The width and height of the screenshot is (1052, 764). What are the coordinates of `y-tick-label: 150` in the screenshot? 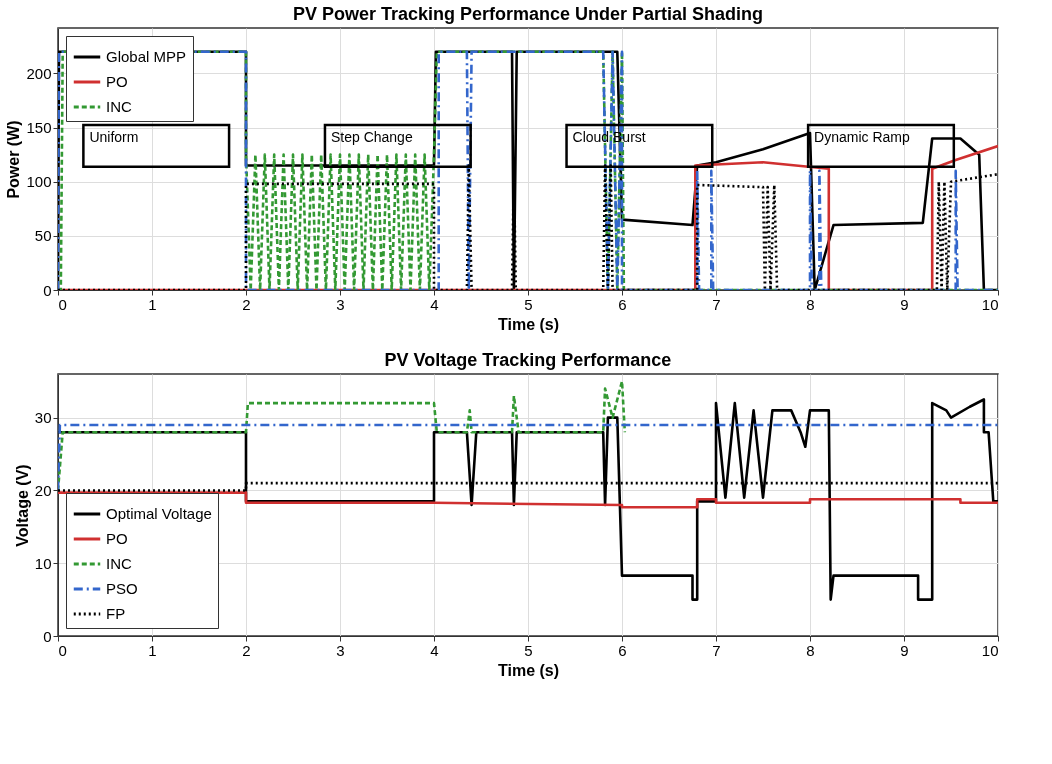 It's located at (39, 128).